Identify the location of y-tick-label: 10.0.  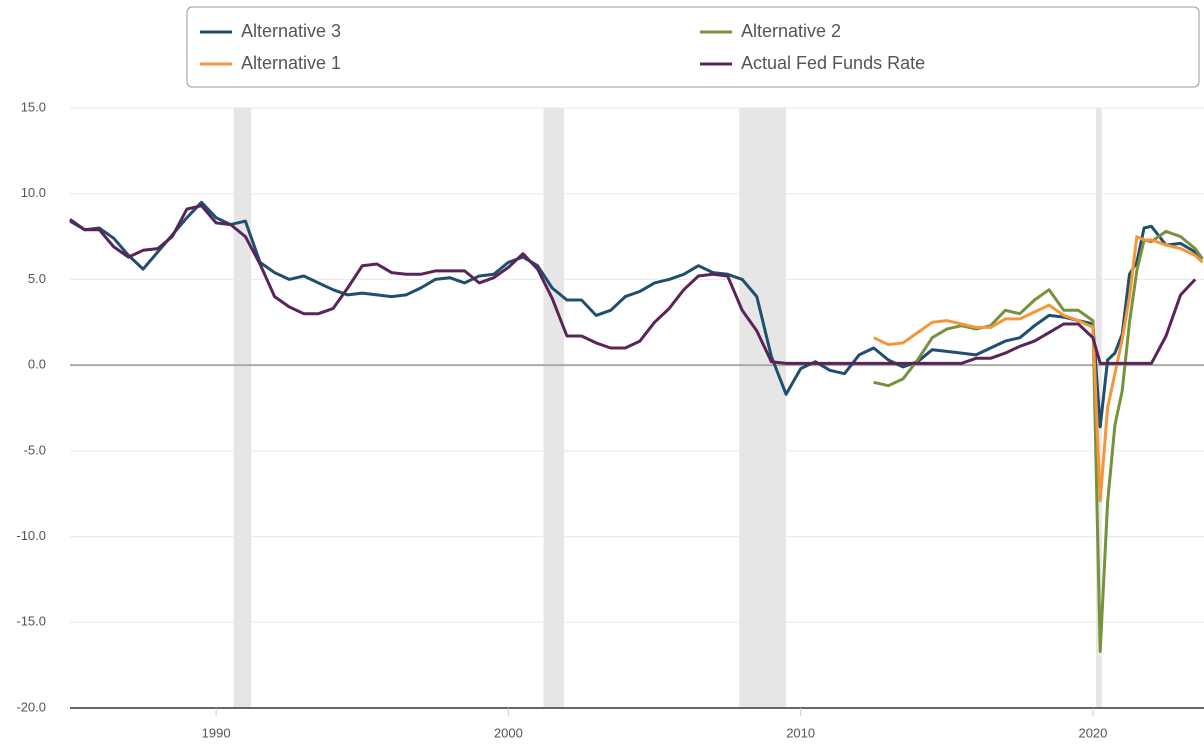
(33, 192).